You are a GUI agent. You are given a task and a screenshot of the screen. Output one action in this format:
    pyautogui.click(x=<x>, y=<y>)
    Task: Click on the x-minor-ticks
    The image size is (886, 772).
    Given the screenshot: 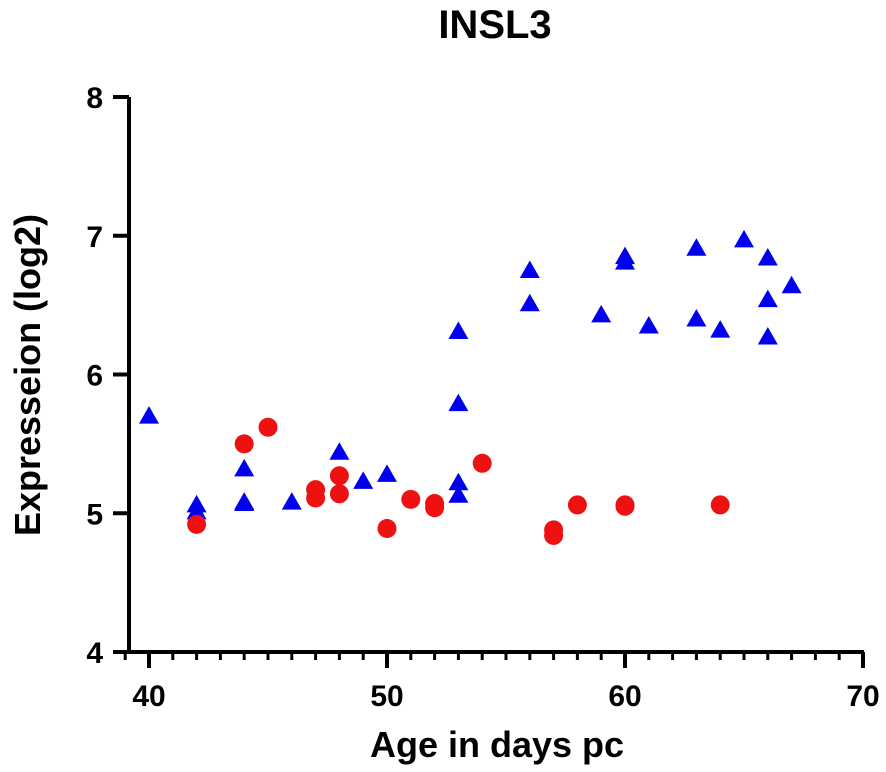 What is the action you would take?
    pyautogui.click(x=482, y=656)
    